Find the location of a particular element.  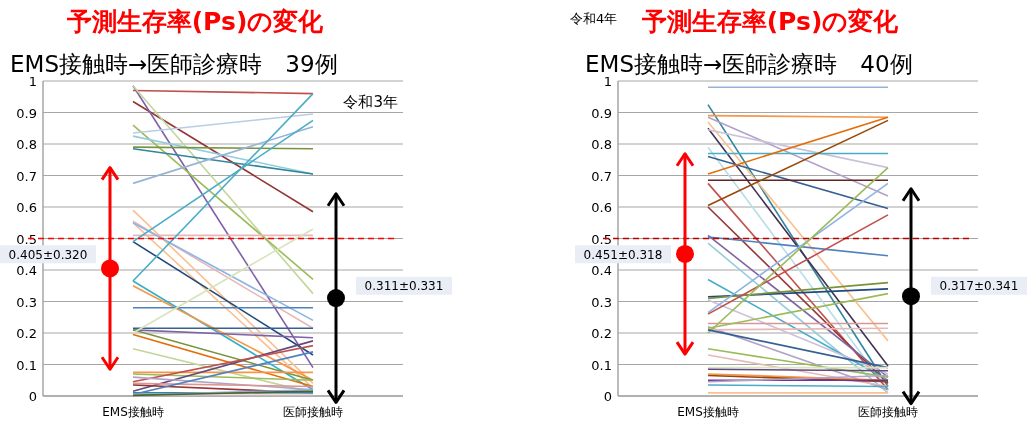

data-label: 0.311±0.331 is located at coordinates (404, 286).